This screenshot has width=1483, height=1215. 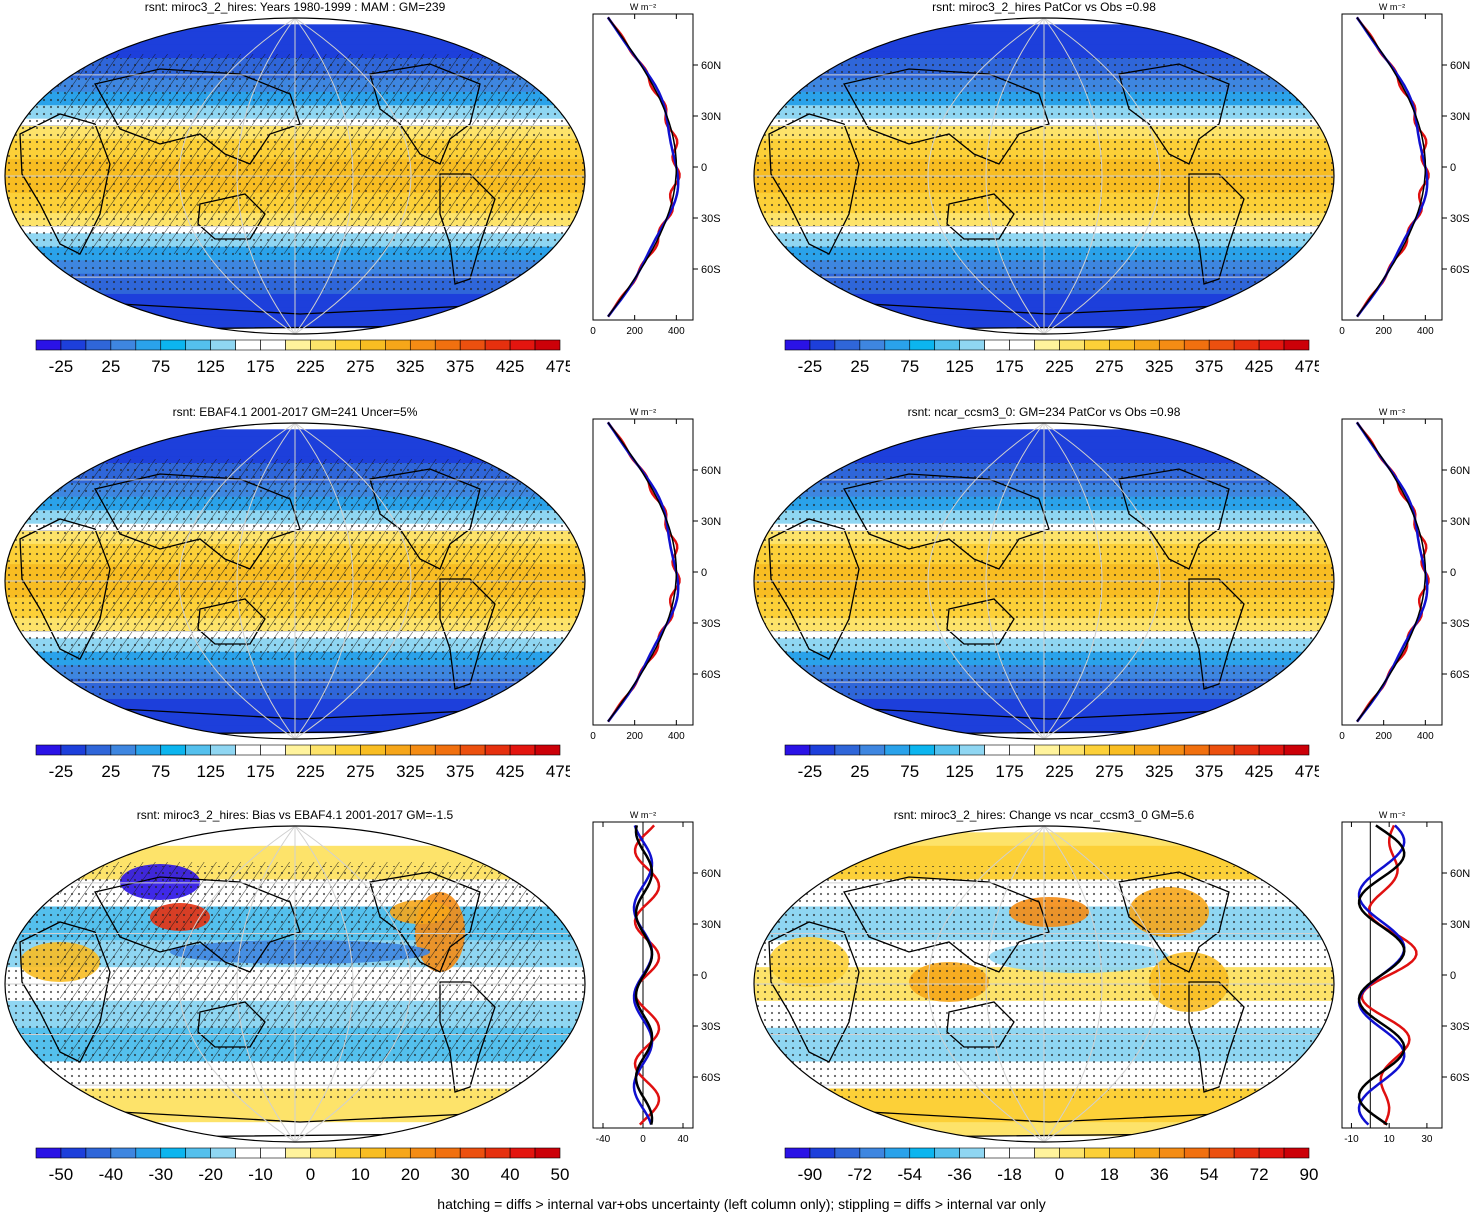 I want to click on colorbar-tick-label: 0, so click(x=1059, y=1174).